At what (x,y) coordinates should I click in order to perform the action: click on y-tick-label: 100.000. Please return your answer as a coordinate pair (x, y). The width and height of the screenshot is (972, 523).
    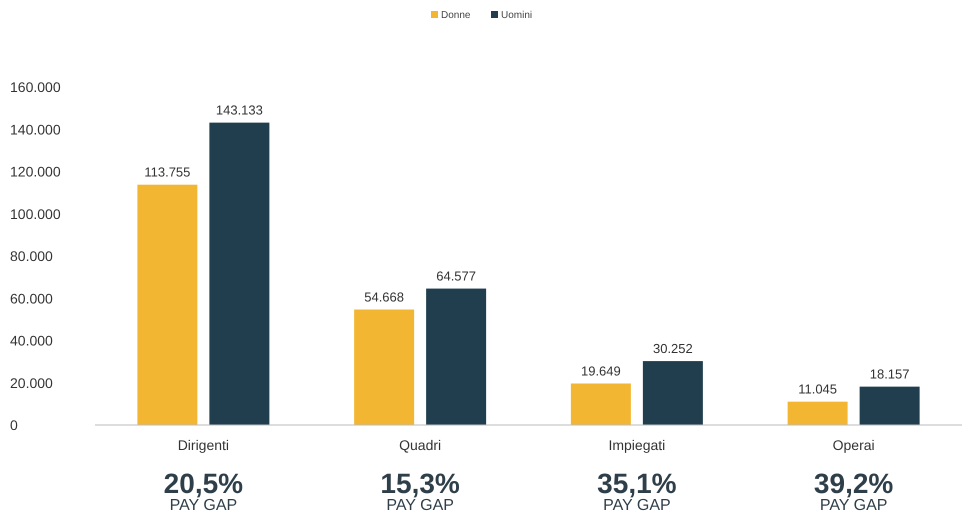
    Looking at the image, I should click on (35, 214).